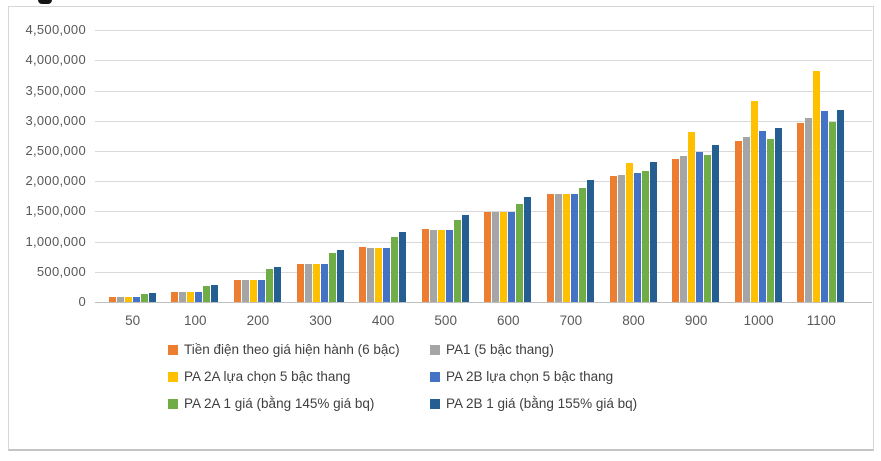 The width and height of the screenshot is (881, 461). Describe the element at coordinates (55, 211) in the screenshot. I see `y-axis-tick-label: 1,500,000` at that location.